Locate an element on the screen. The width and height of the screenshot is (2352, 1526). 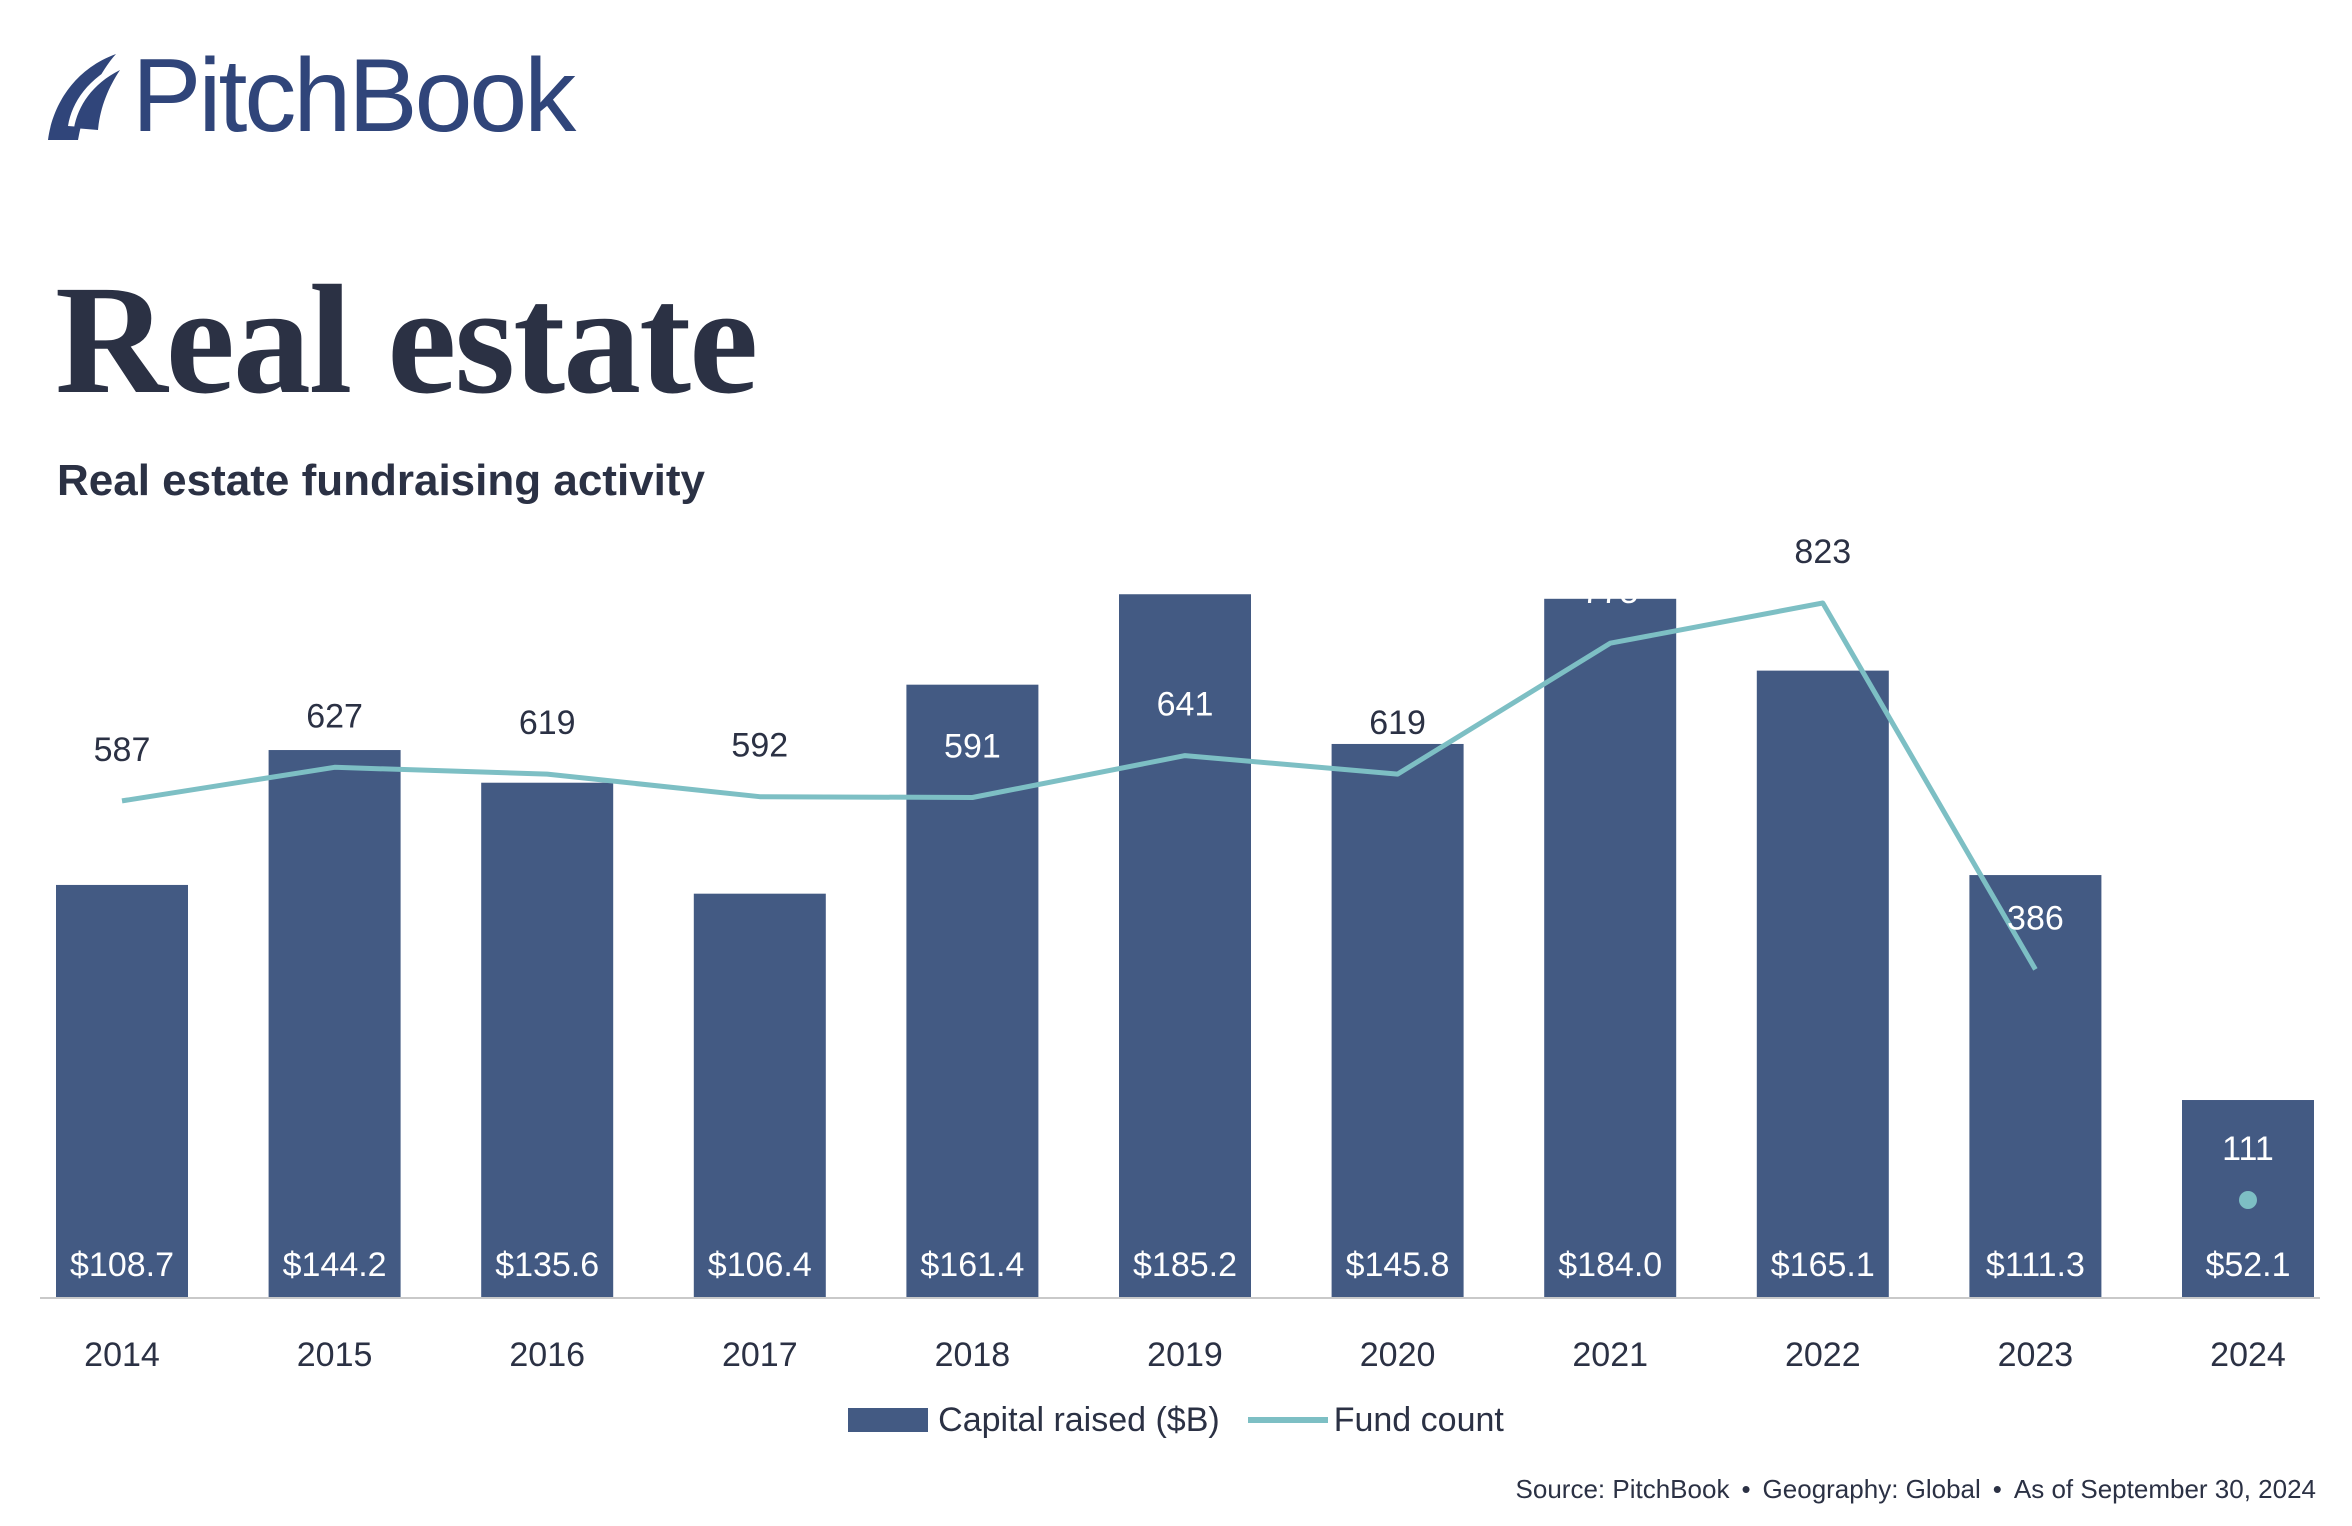
bar-capital-2014 is located at coordinates (122, 1091).